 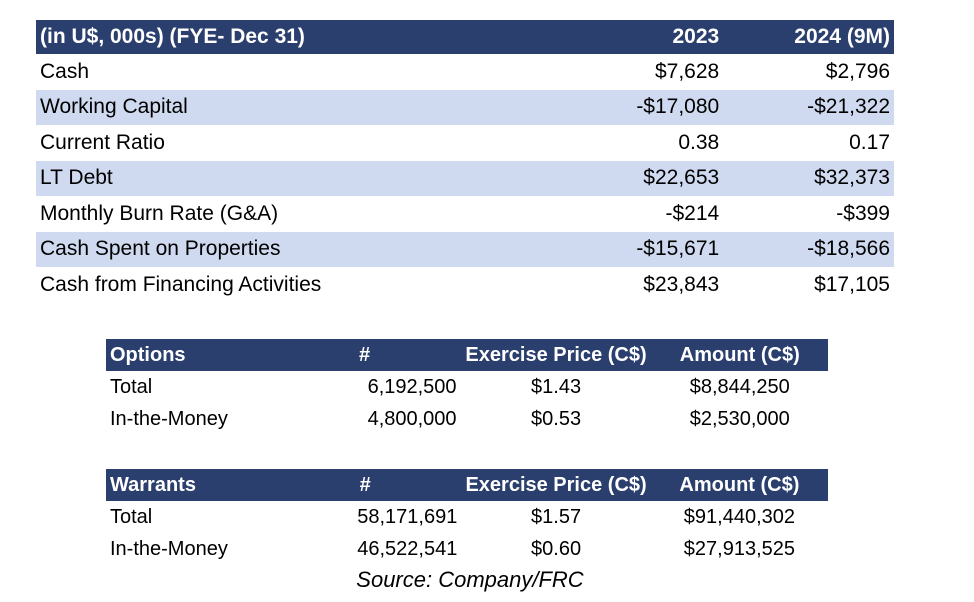 What do you see at coordinates (638, 107) in the screenshot?
I see `value-2023: -$17,080` at bounding box center [638, 107].